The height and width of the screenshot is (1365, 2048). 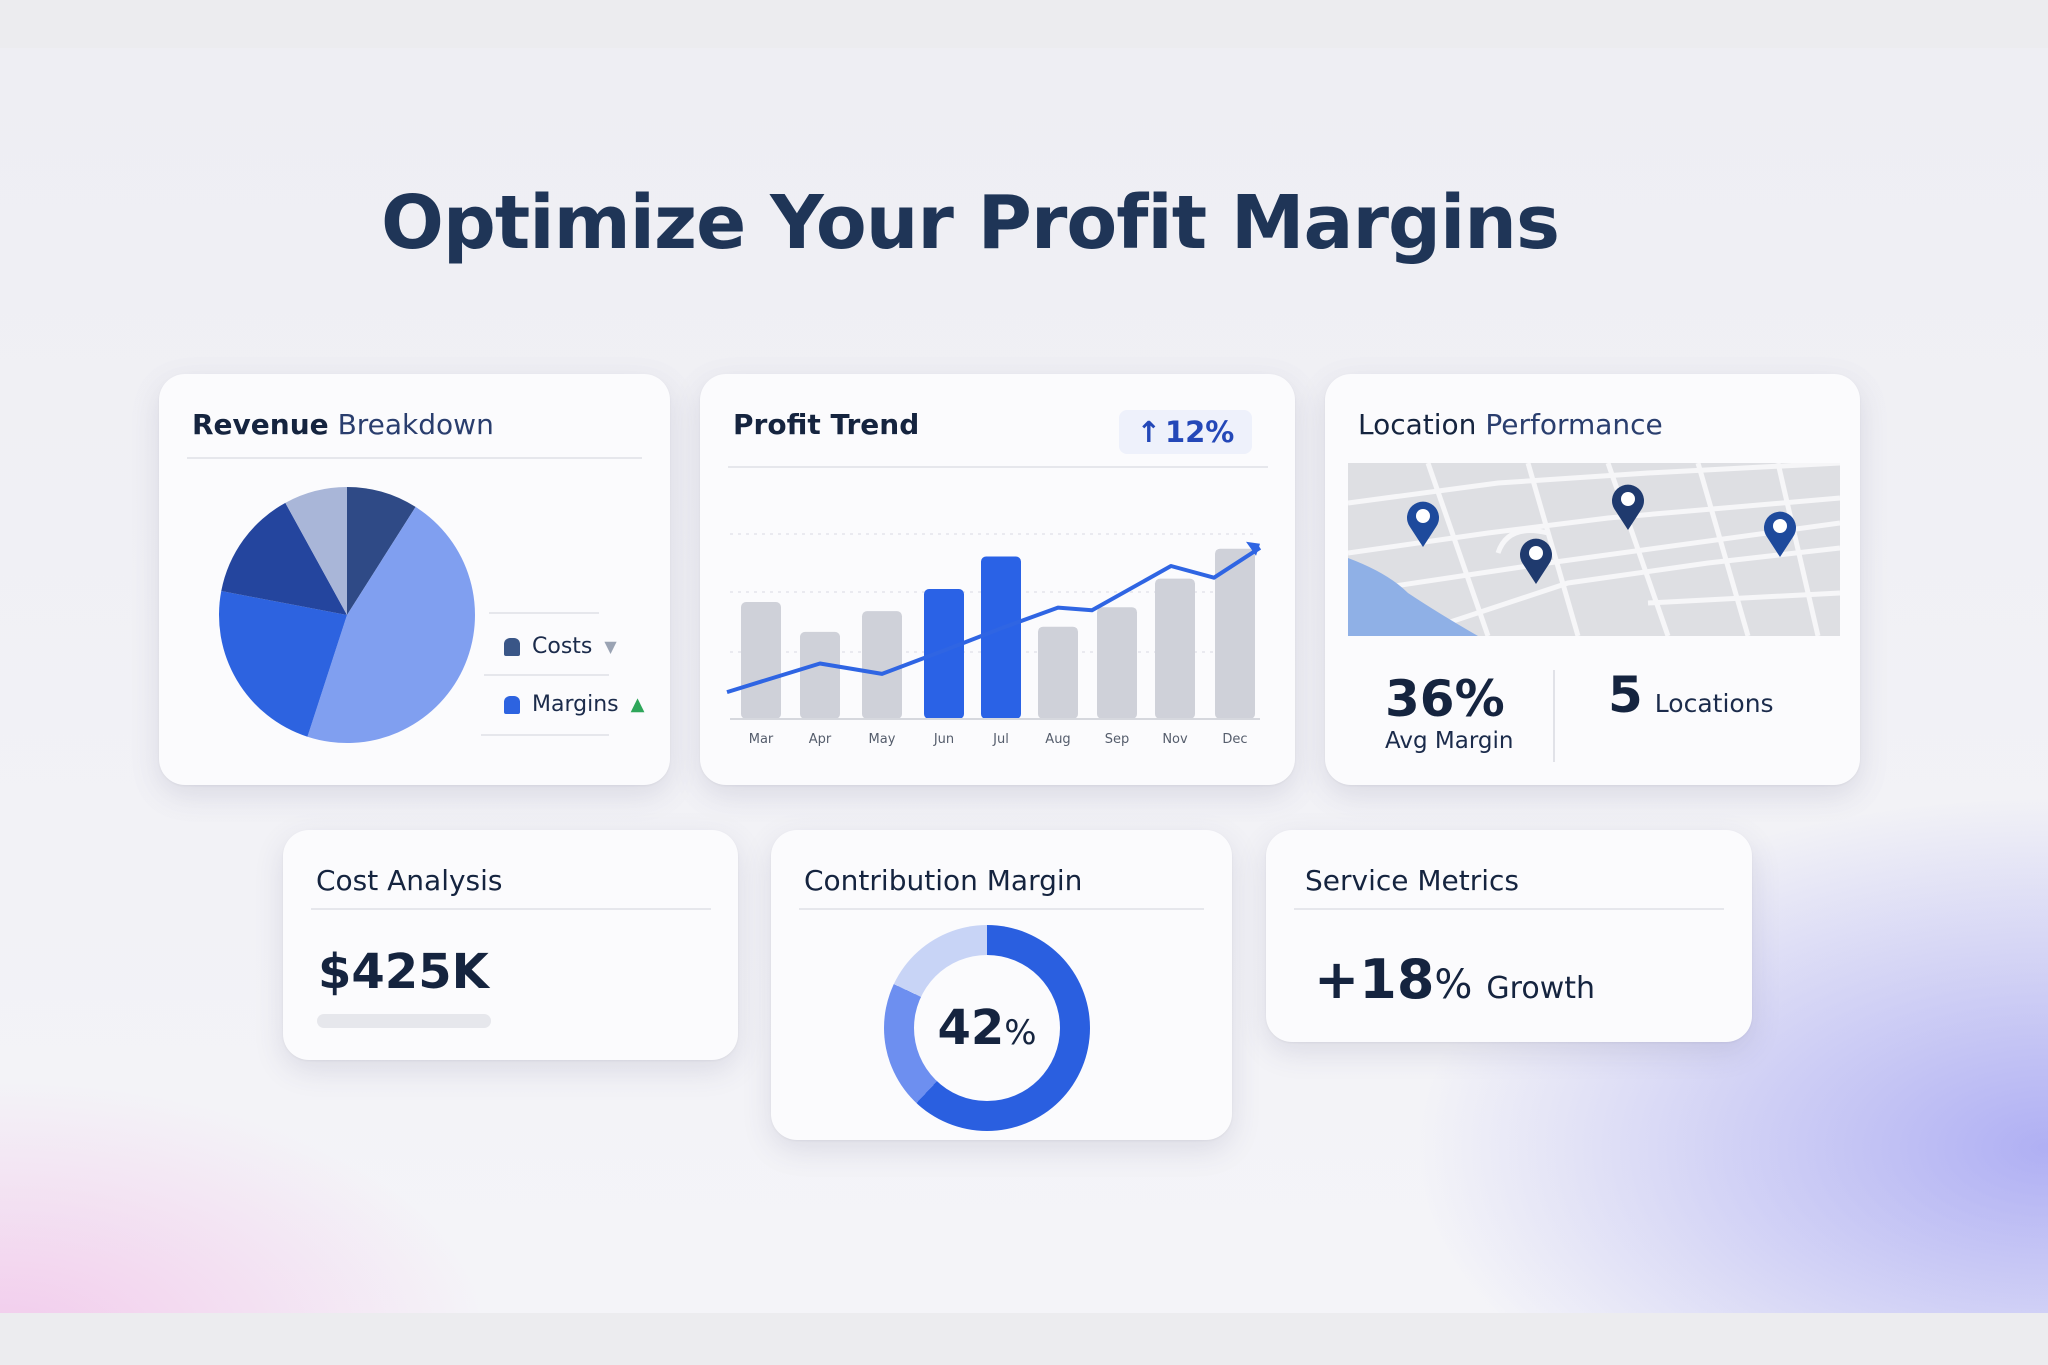 I want to click on cost-value: $425K, so click(x=403, y=972).